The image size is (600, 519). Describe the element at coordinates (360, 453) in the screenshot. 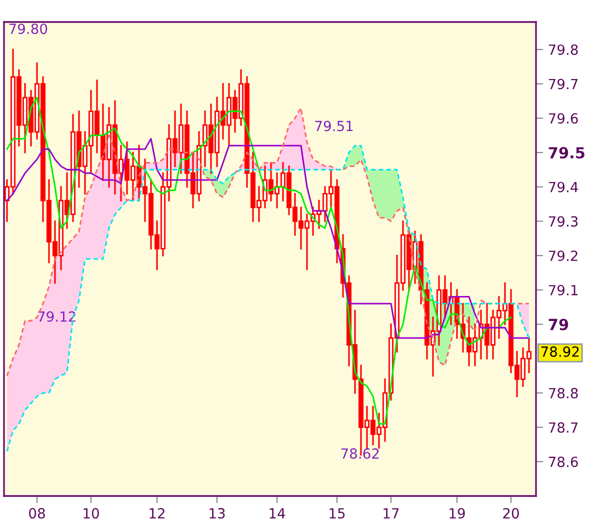

I see `annotation: 78.62` at that location.